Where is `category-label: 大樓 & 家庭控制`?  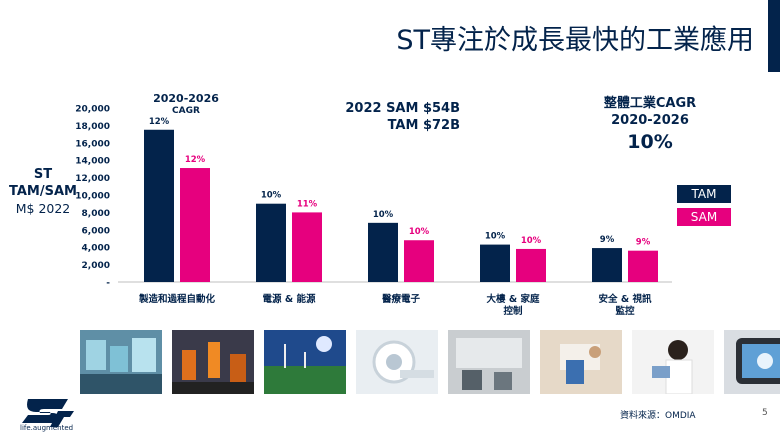
category-label: 大樓 & 家庭控制 is located at coordinates (513, 305).